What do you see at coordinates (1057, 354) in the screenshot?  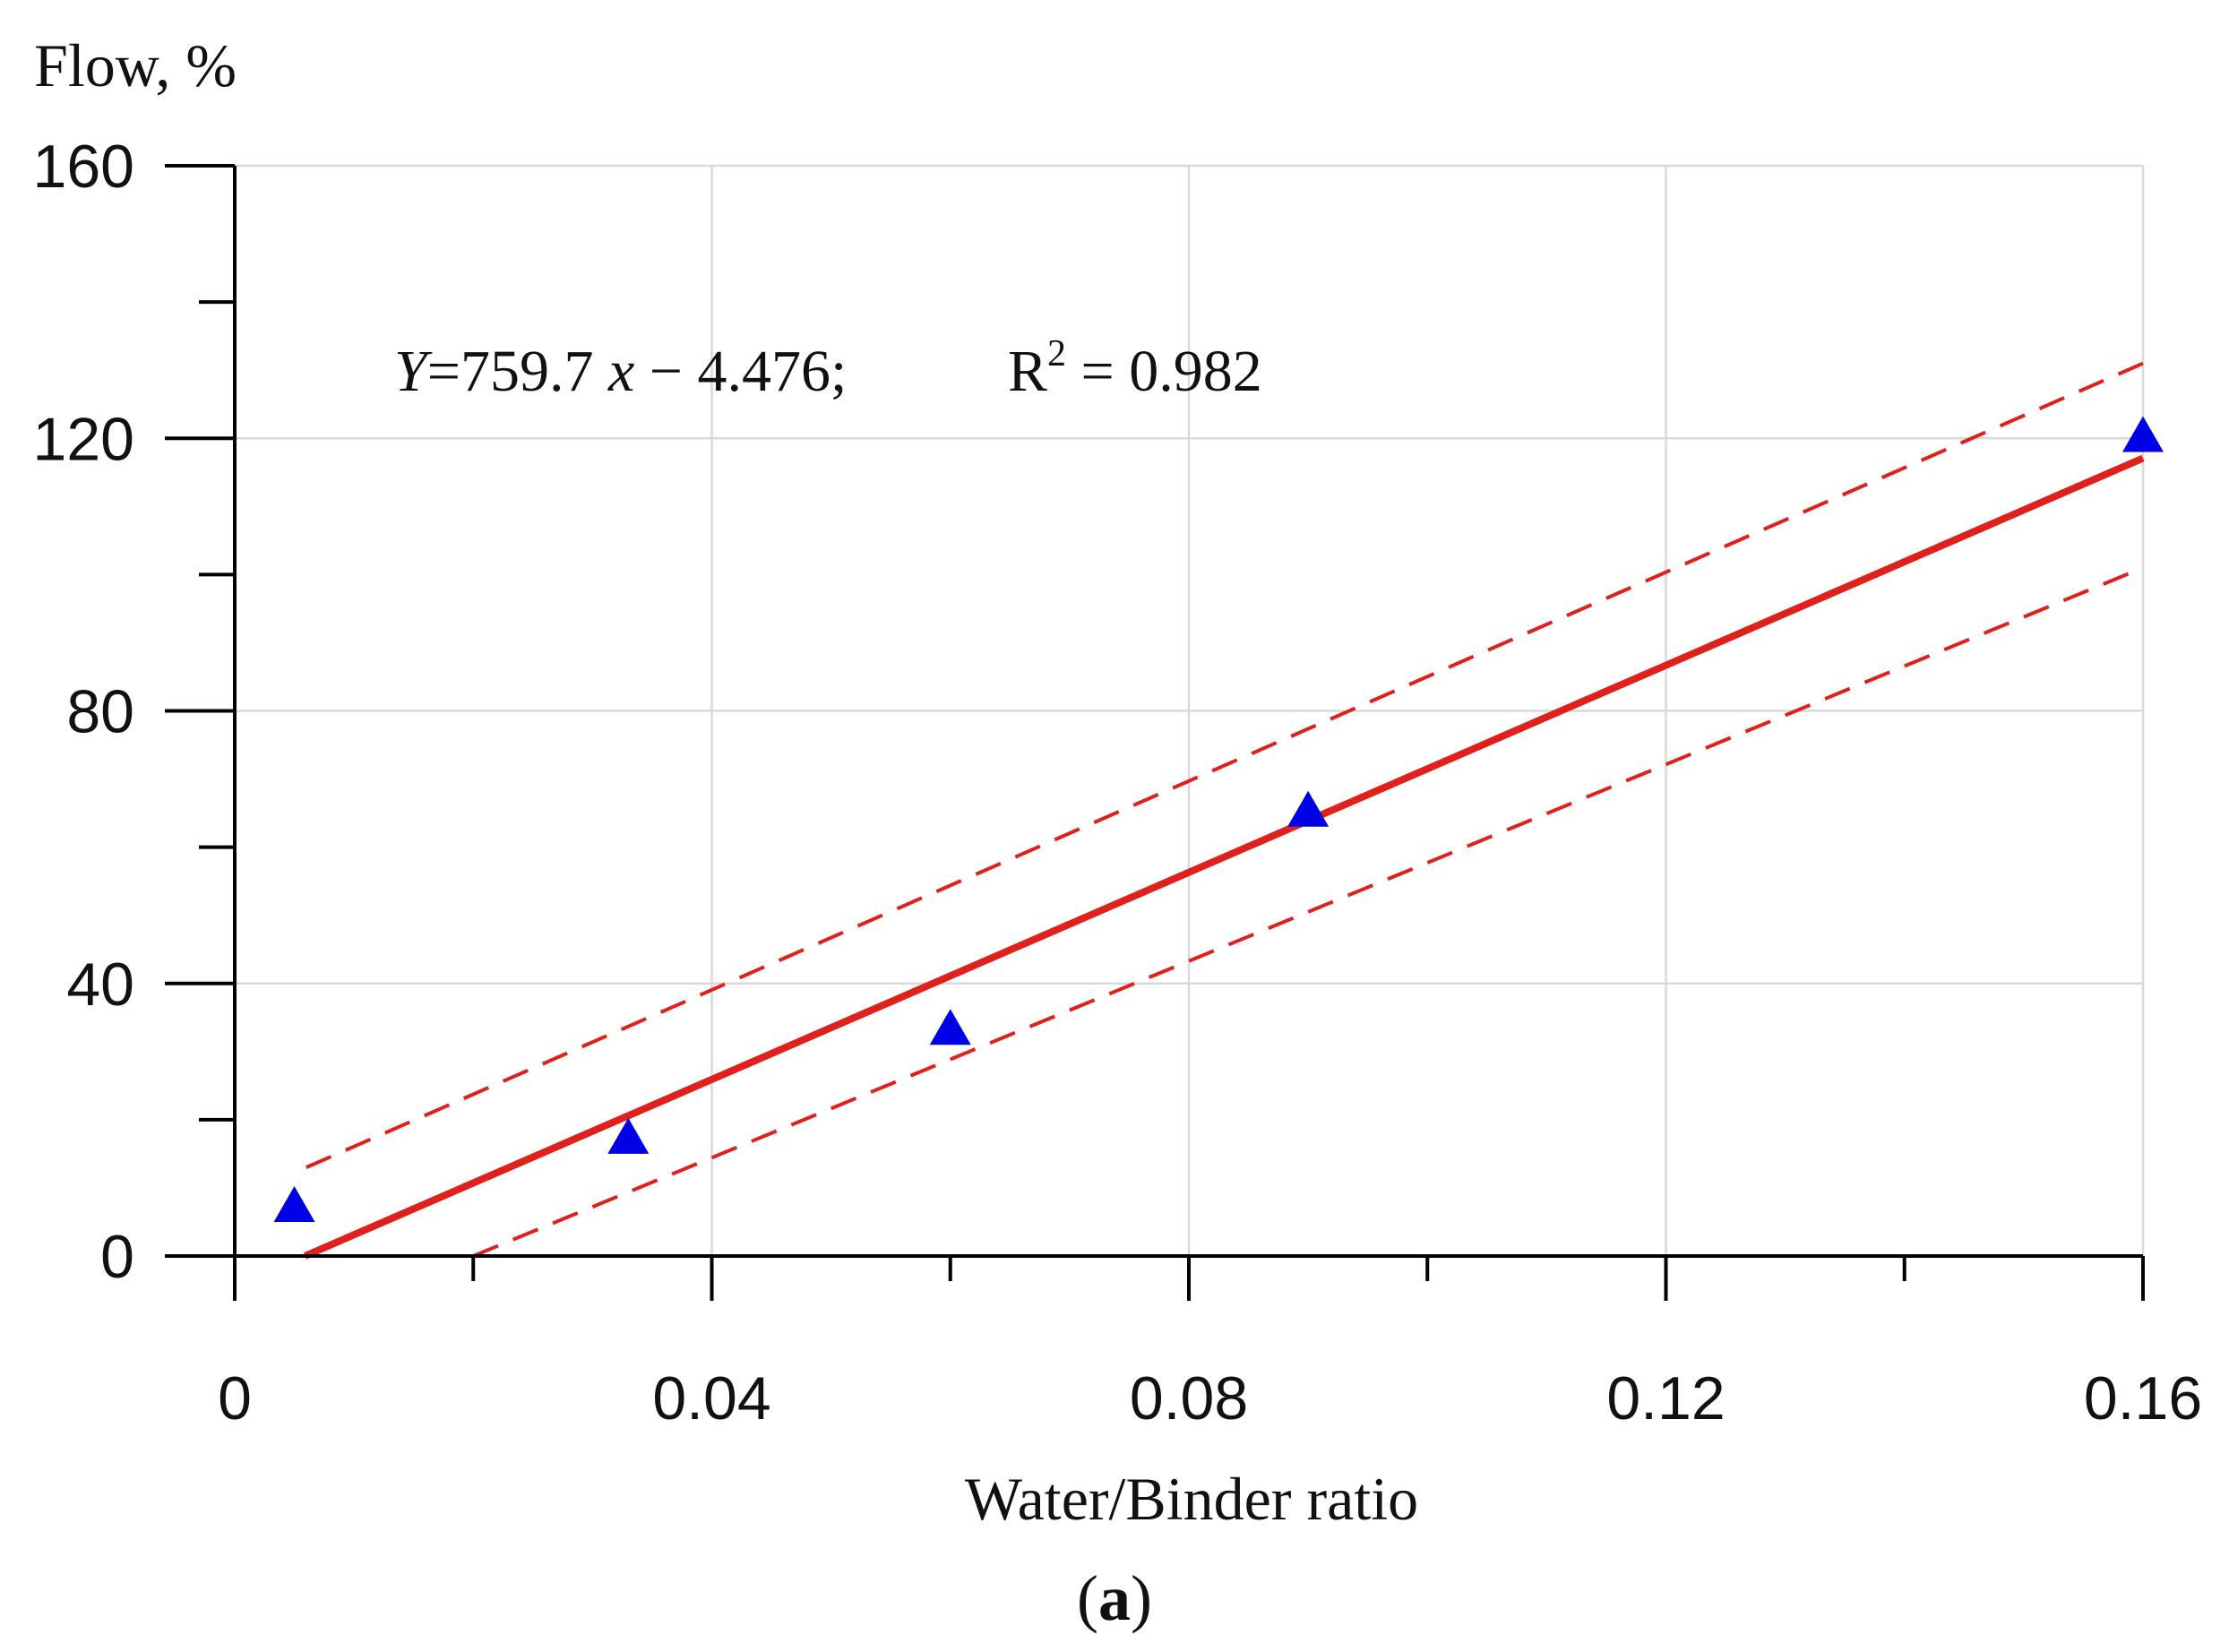 I see `r2-superscript: 2` at bounding box center [1057, 354].